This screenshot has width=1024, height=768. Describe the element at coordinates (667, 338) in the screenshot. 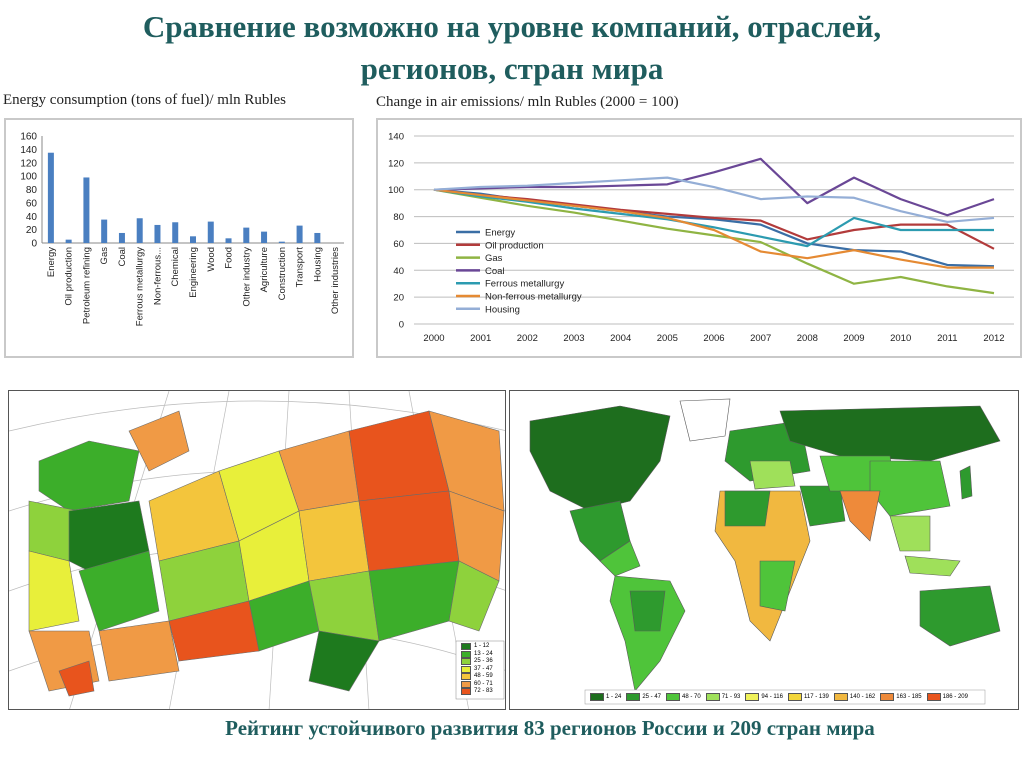

I see `line-x-tick-label: 2005` at that location.